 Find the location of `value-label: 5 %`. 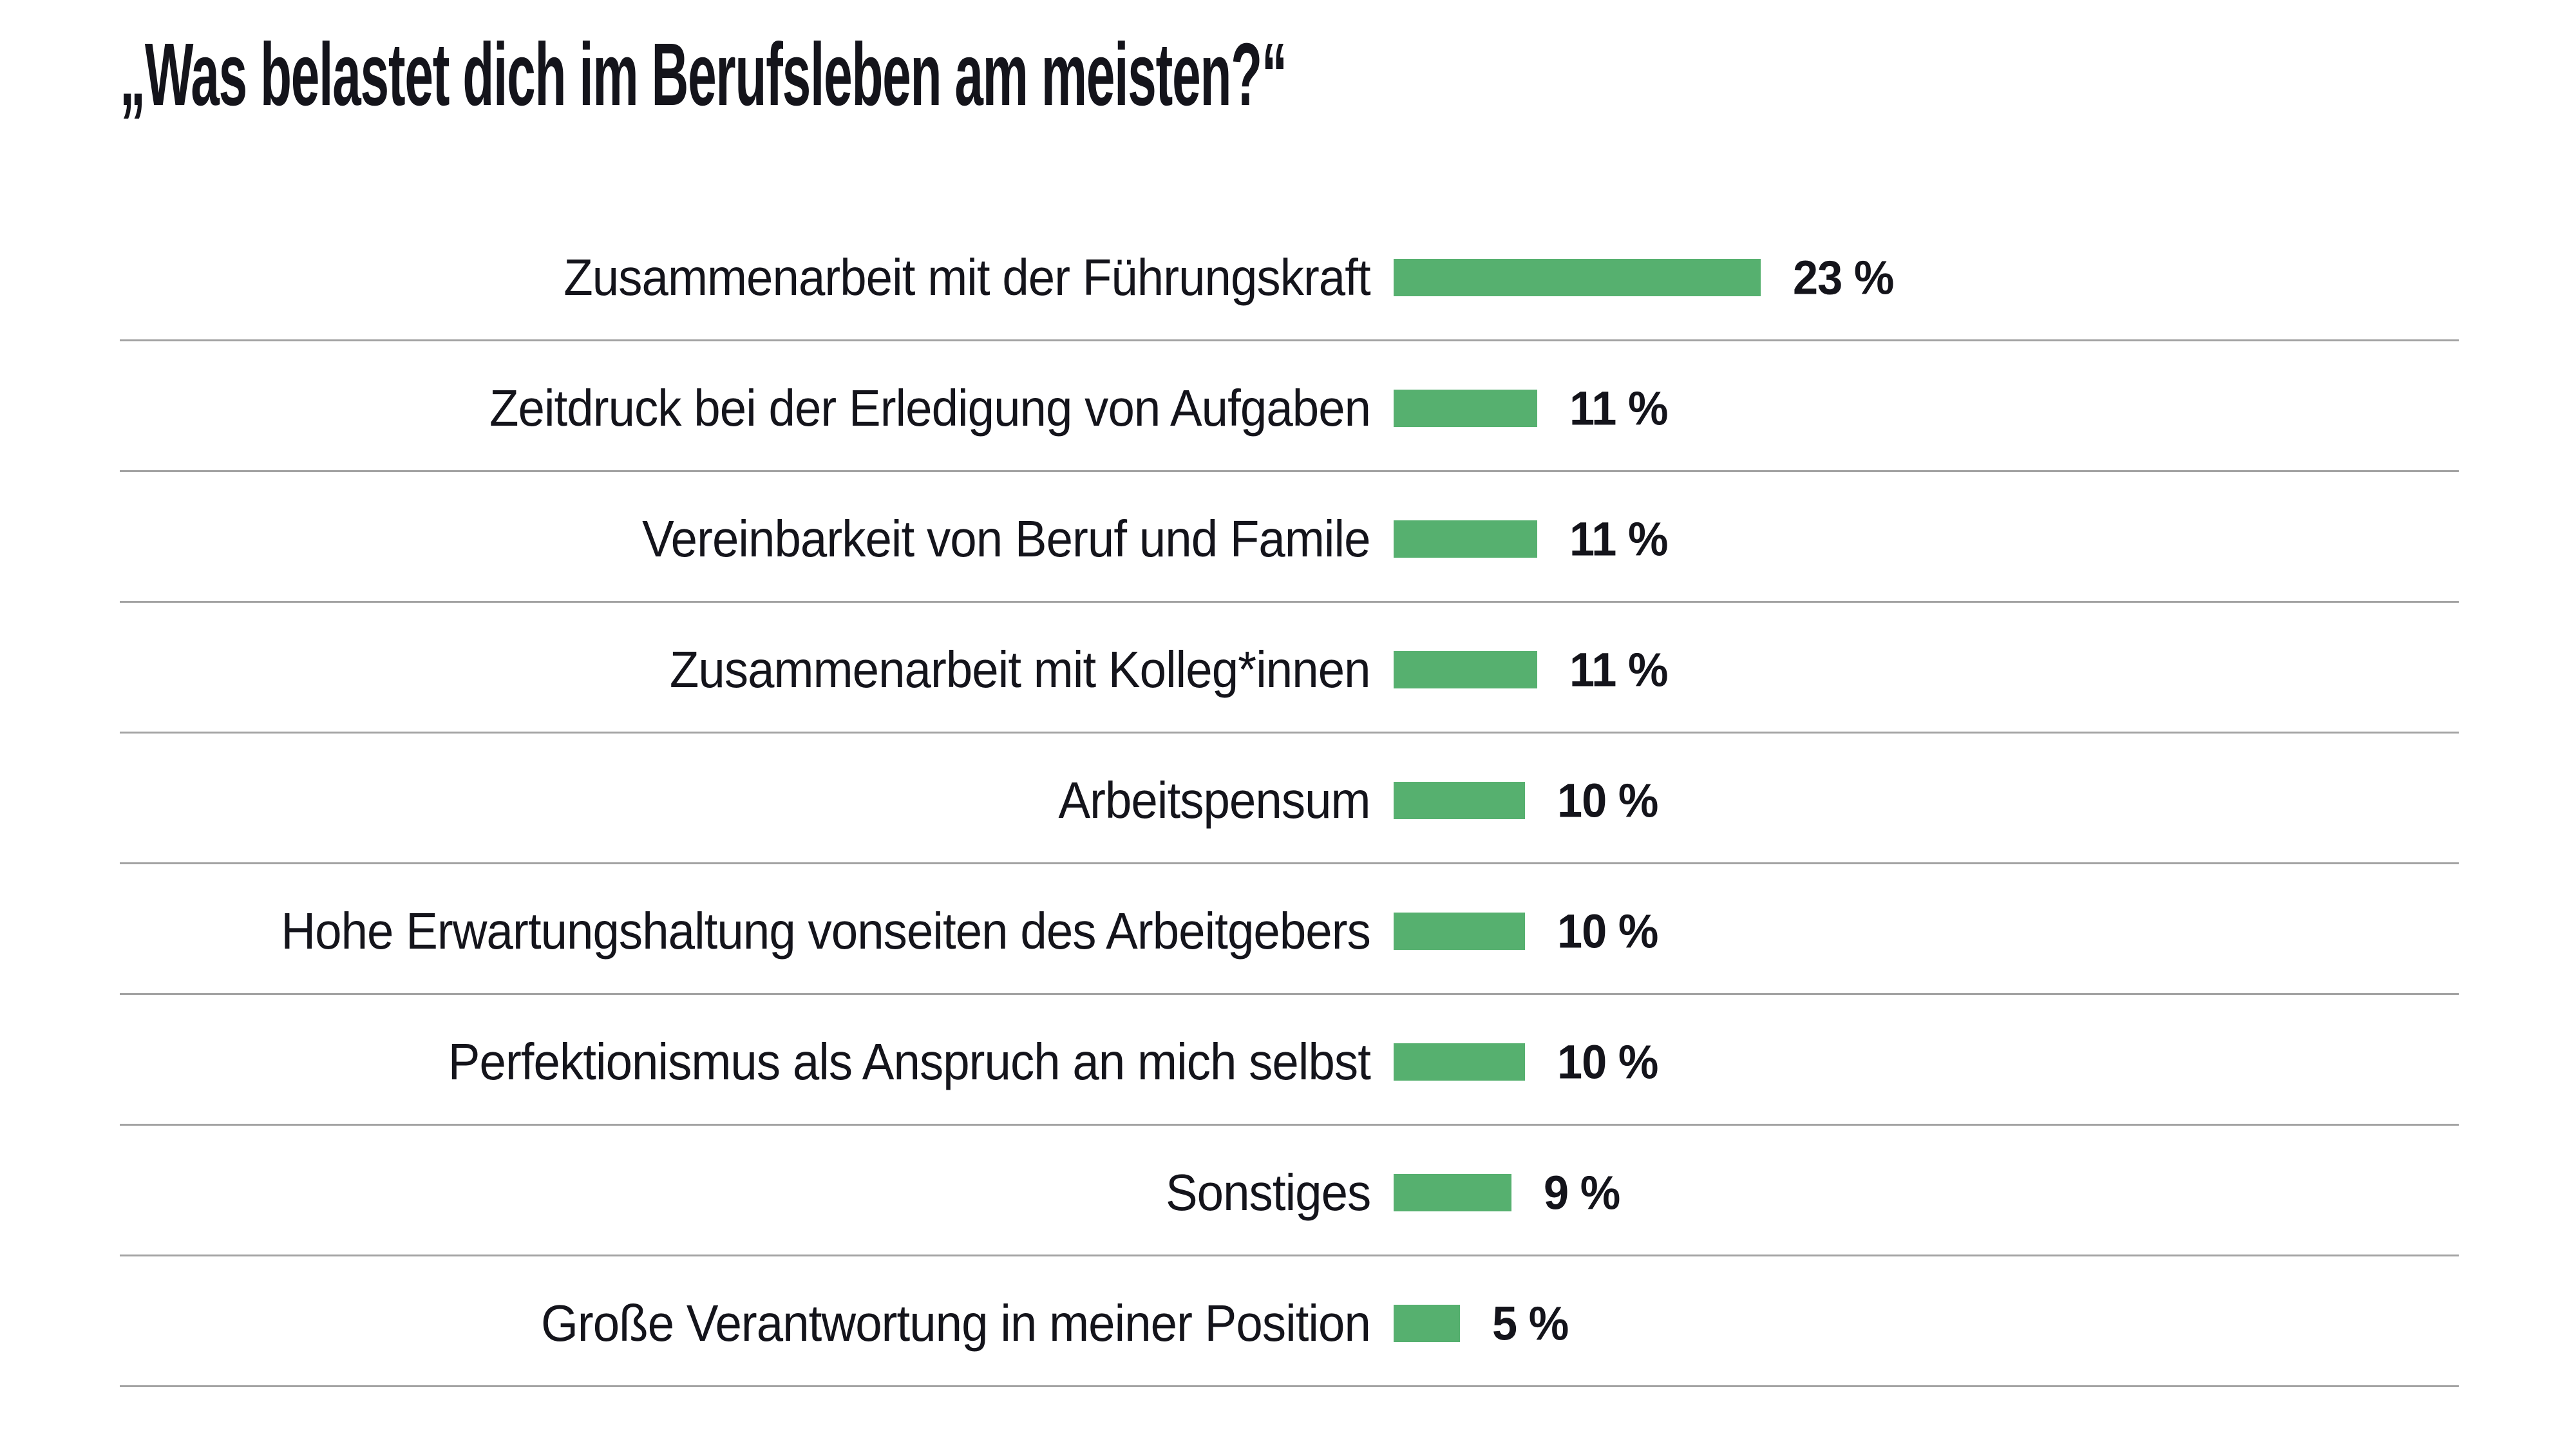

value-label: 5 % is located at coordinates (1533, 1323).